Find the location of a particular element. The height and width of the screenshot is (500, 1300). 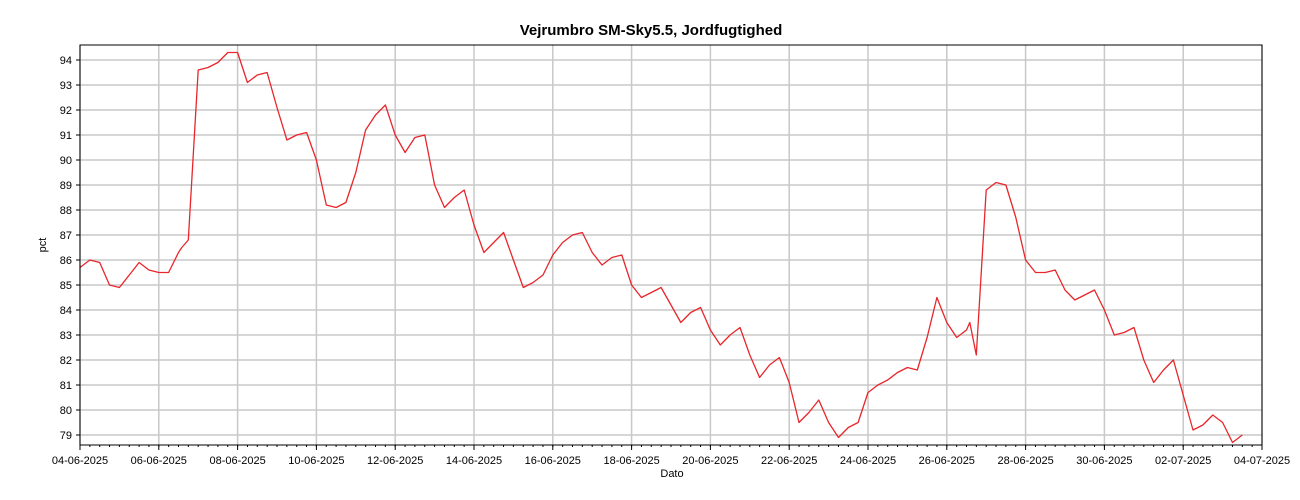

x-tick-label: 06-06-2025 is located at coordinates (159, 461).